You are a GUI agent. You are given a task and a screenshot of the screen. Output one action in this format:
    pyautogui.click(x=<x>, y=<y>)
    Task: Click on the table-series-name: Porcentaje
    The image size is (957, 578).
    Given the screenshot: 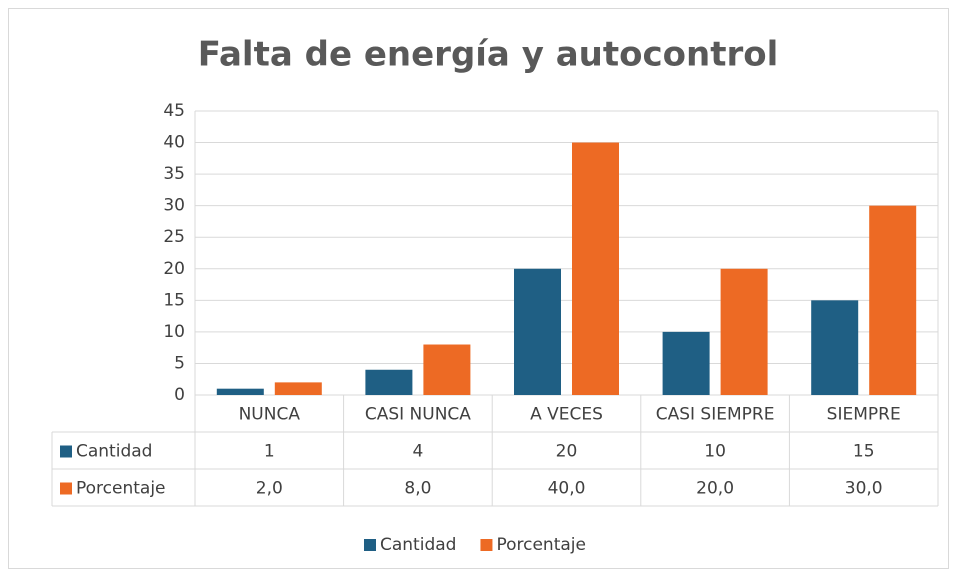 What is the action you would take?
    pyautogui.click(x=121, y=489)
    